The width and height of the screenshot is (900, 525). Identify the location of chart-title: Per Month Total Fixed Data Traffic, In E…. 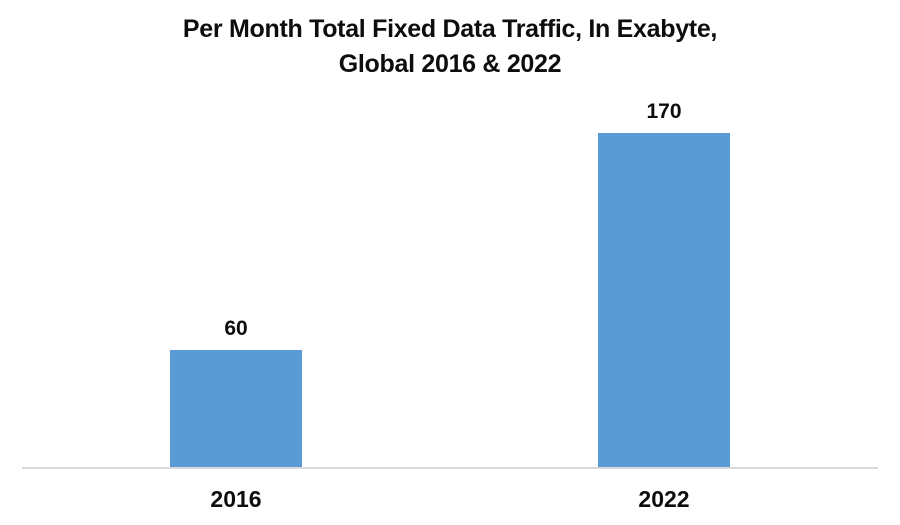
(450, 47).